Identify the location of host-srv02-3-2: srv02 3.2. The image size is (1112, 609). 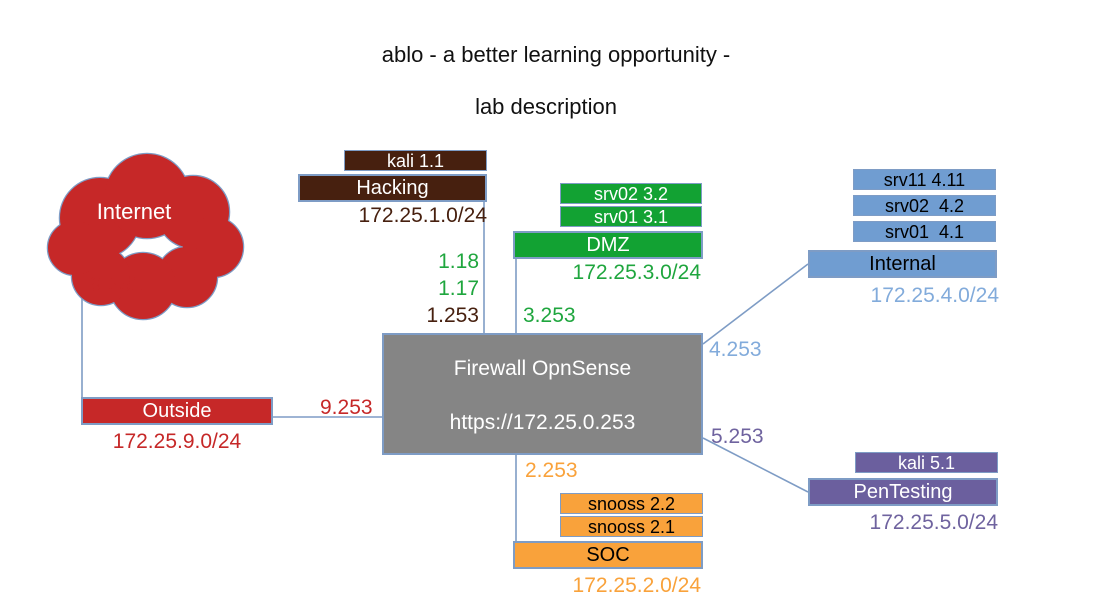
(631, 193).